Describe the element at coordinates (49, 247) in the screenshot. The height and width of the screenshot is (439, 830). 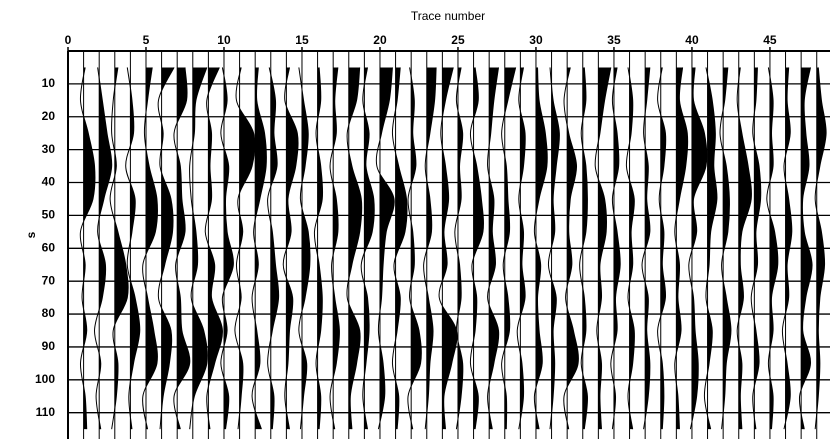
I see `y-tick-label: 60` at that location.